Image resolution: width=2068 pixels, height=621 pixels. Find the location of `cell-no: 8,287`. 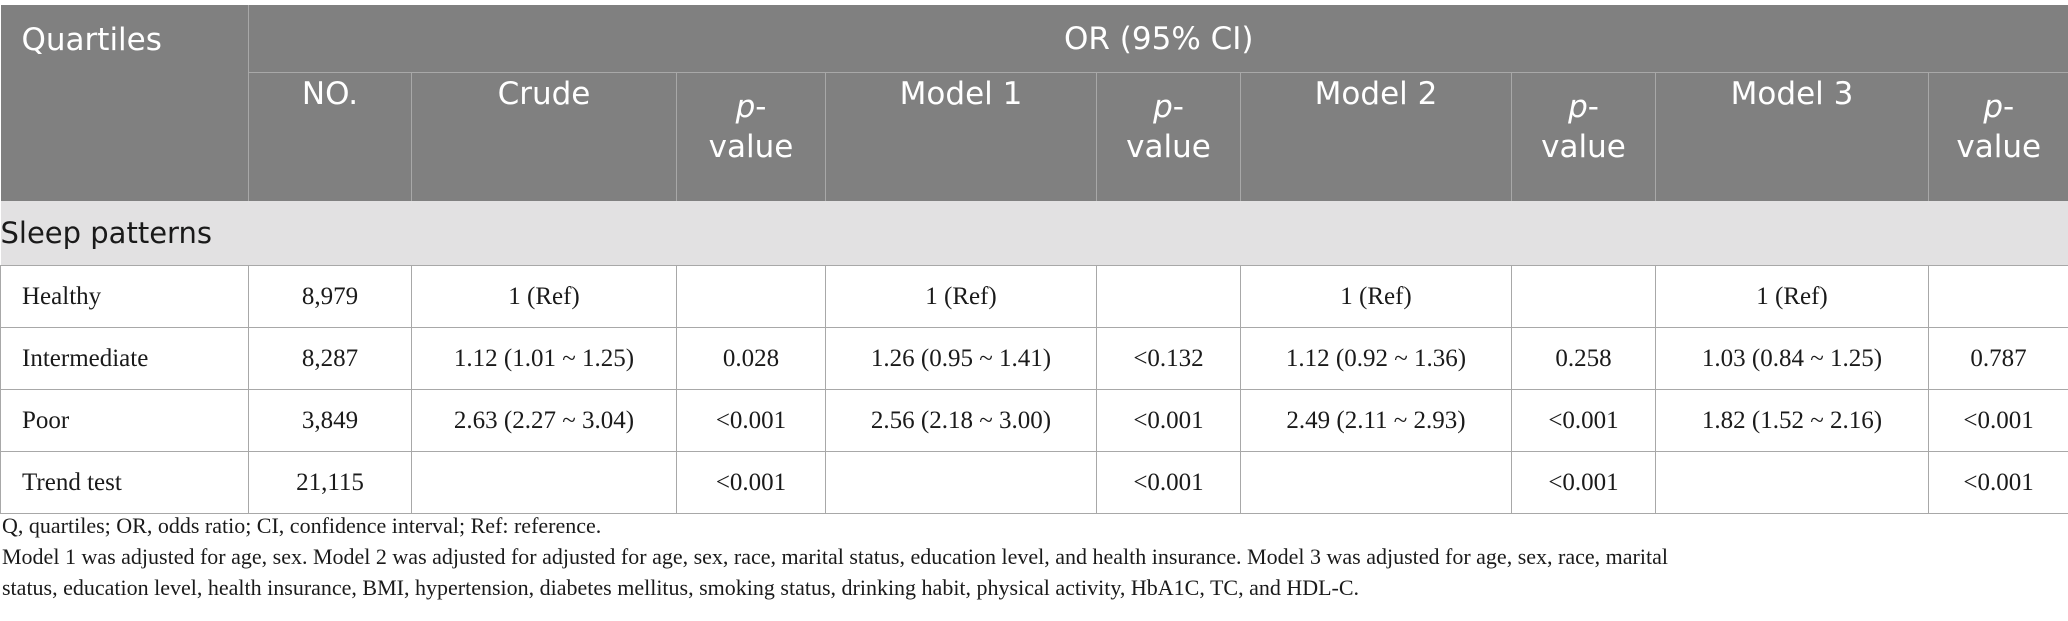

cell-no: 8,287 is located at coordinates (330, 358).